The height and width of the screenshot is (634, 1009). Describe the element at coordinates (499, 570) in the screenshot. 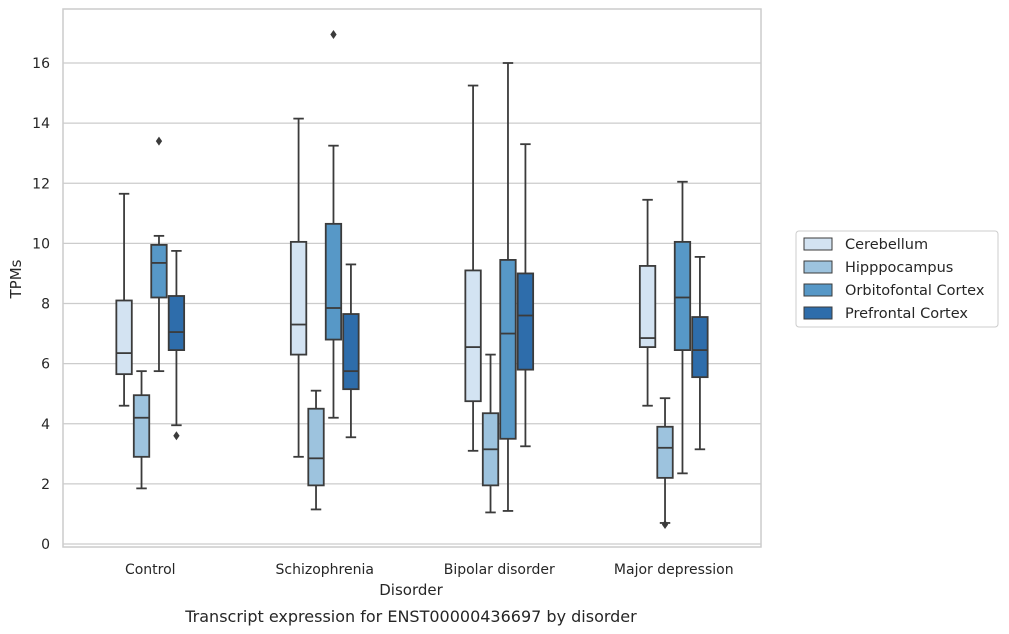

I see `x-tick-label: Bipolar disorder` at that location.